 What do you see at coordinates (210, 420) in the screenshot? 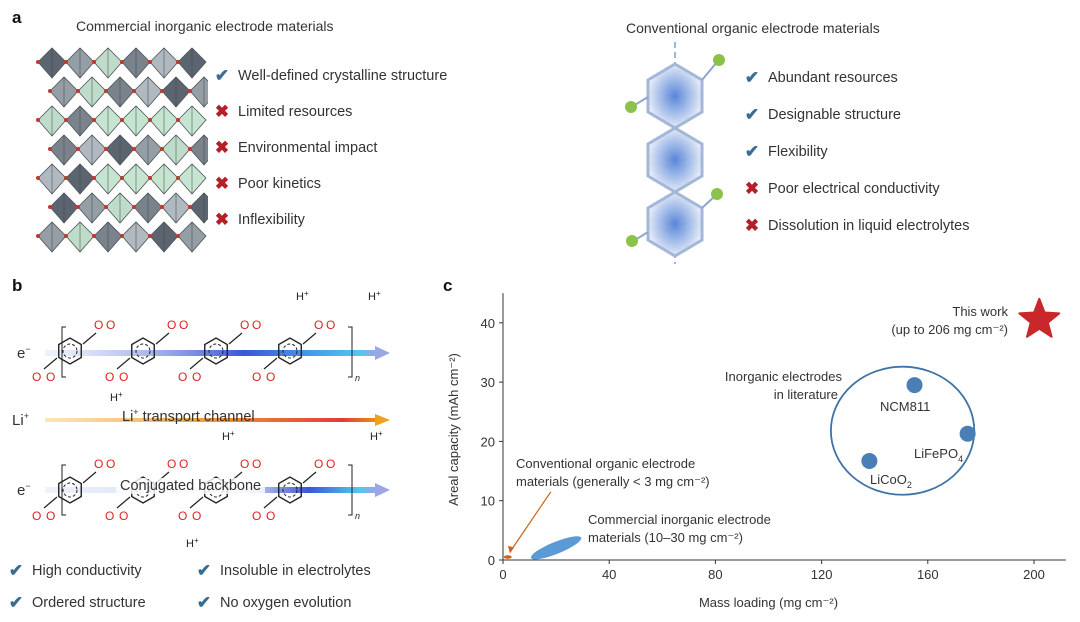
I see `li-transport-path` at bounding box center [210, 420].